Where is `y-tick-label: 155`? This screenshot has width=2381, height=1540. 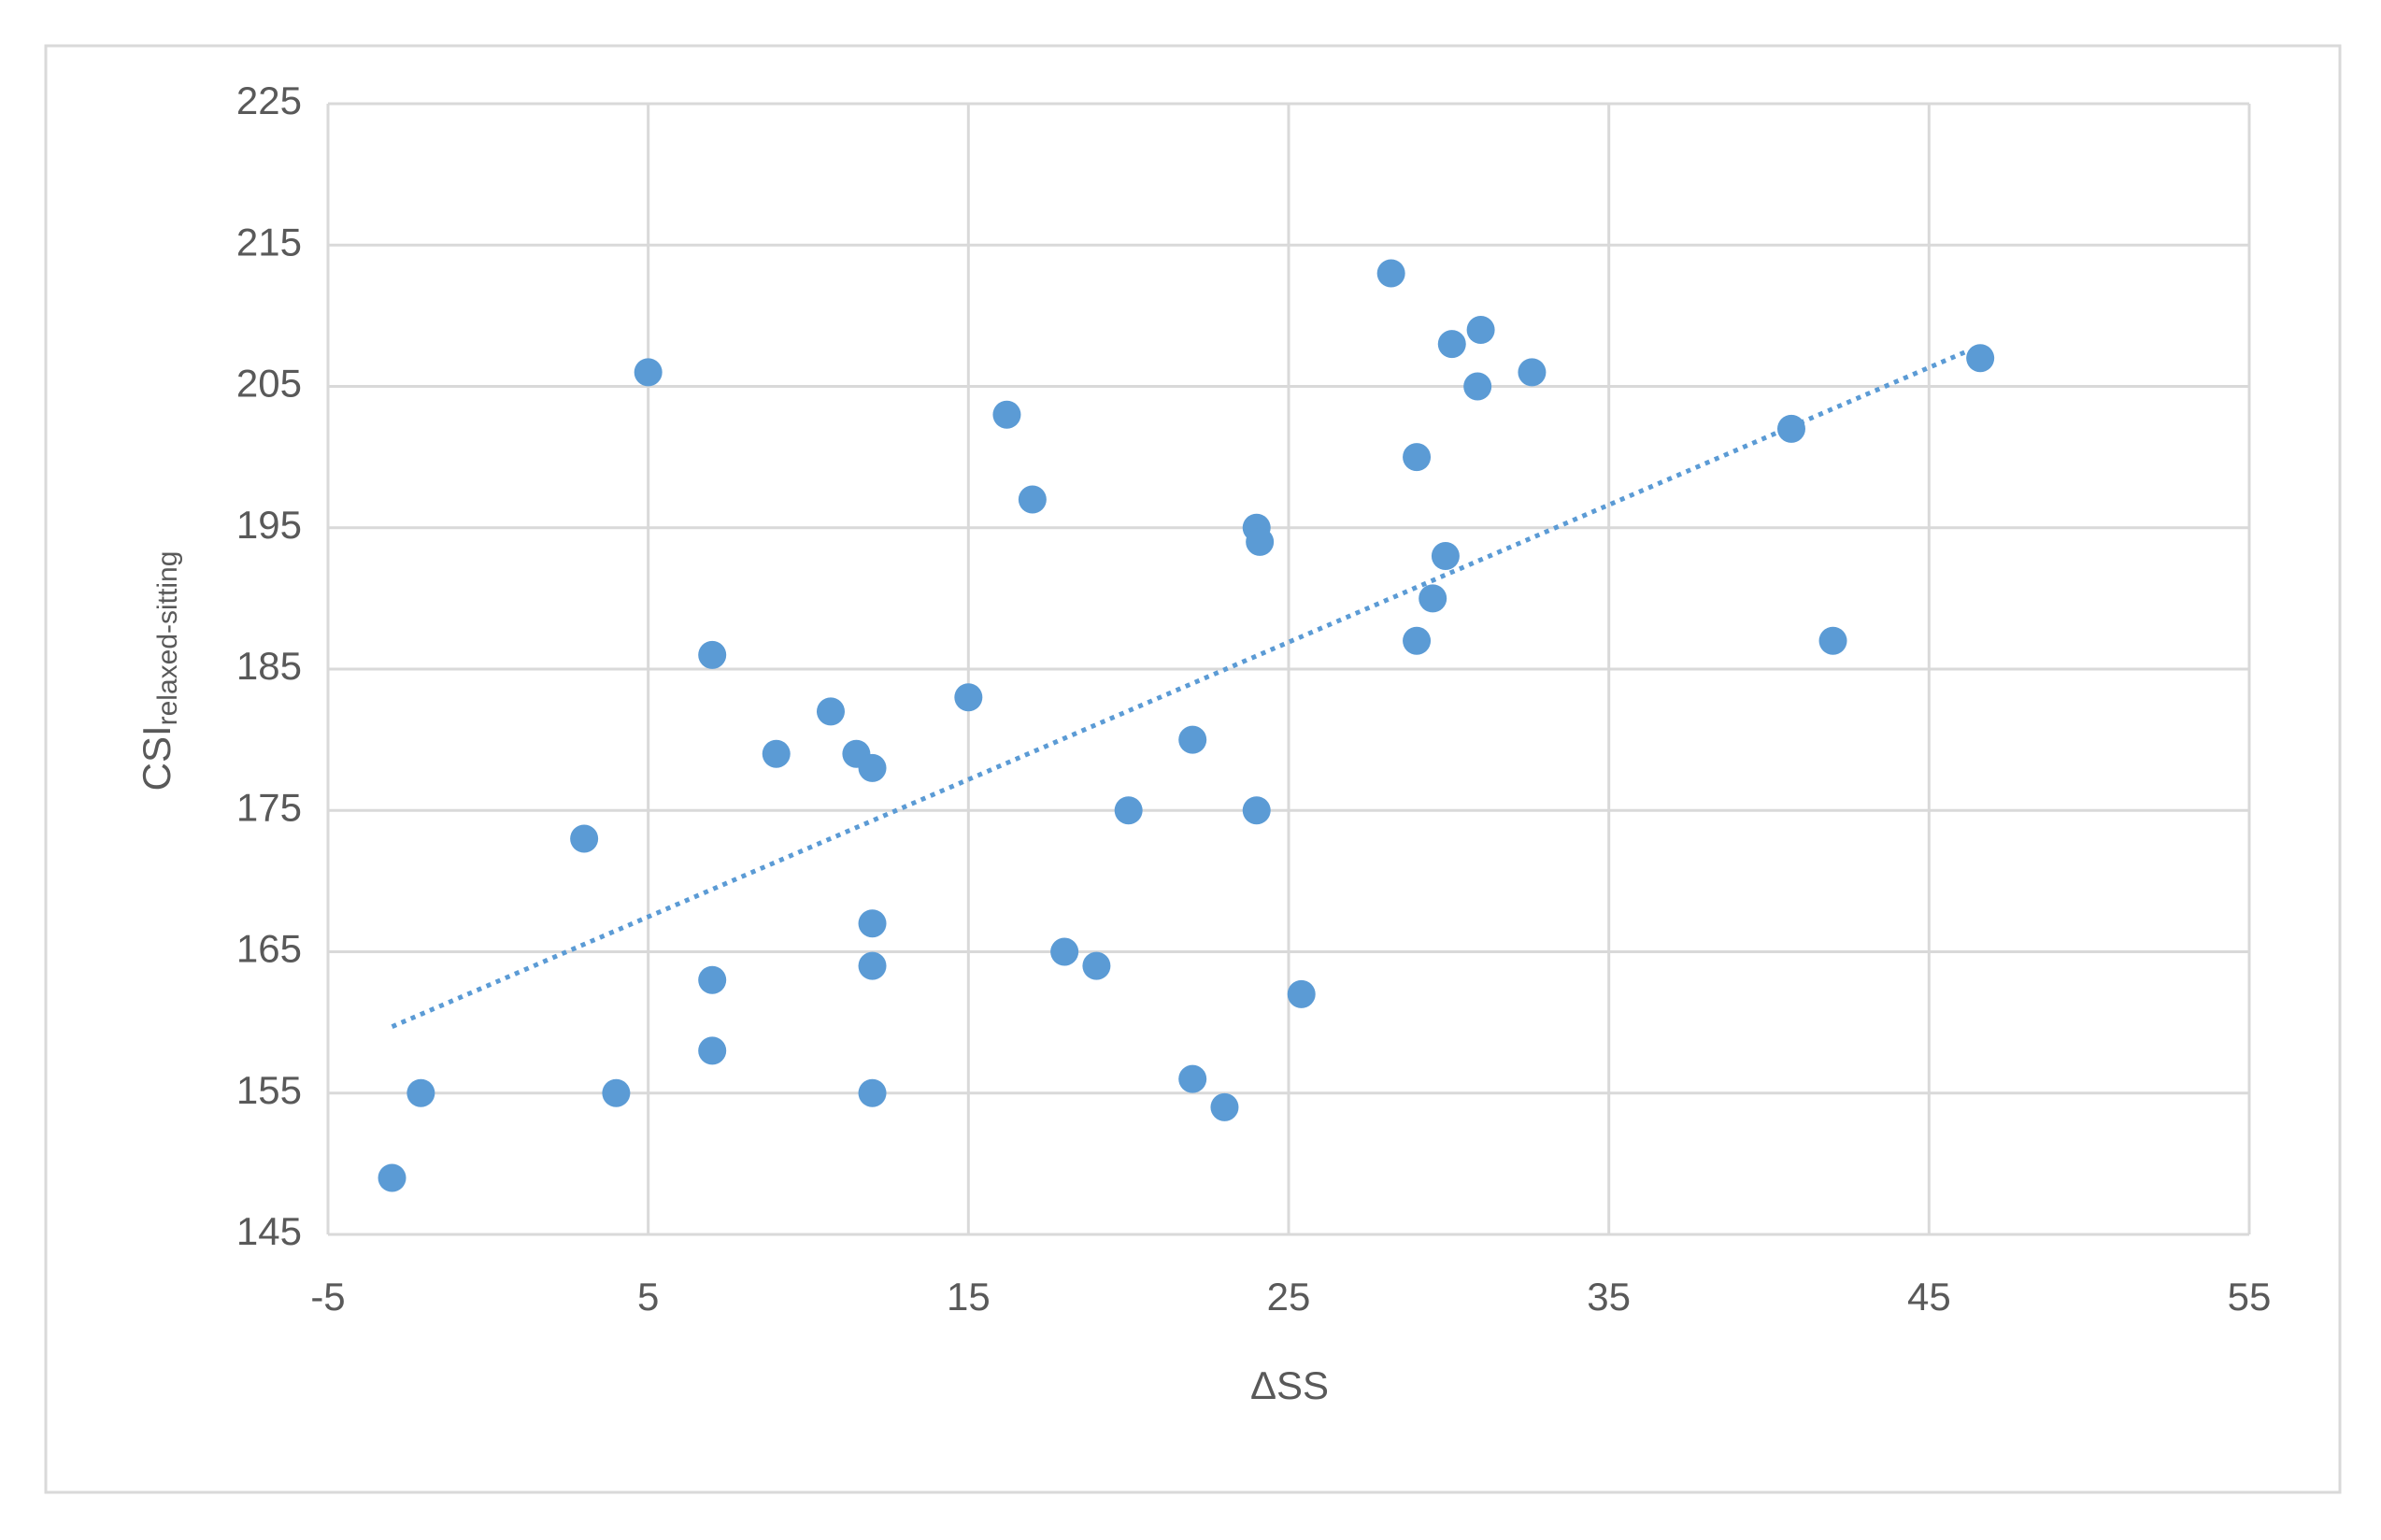
y-tick-label: 155 is located at coordinates (269, 1090).